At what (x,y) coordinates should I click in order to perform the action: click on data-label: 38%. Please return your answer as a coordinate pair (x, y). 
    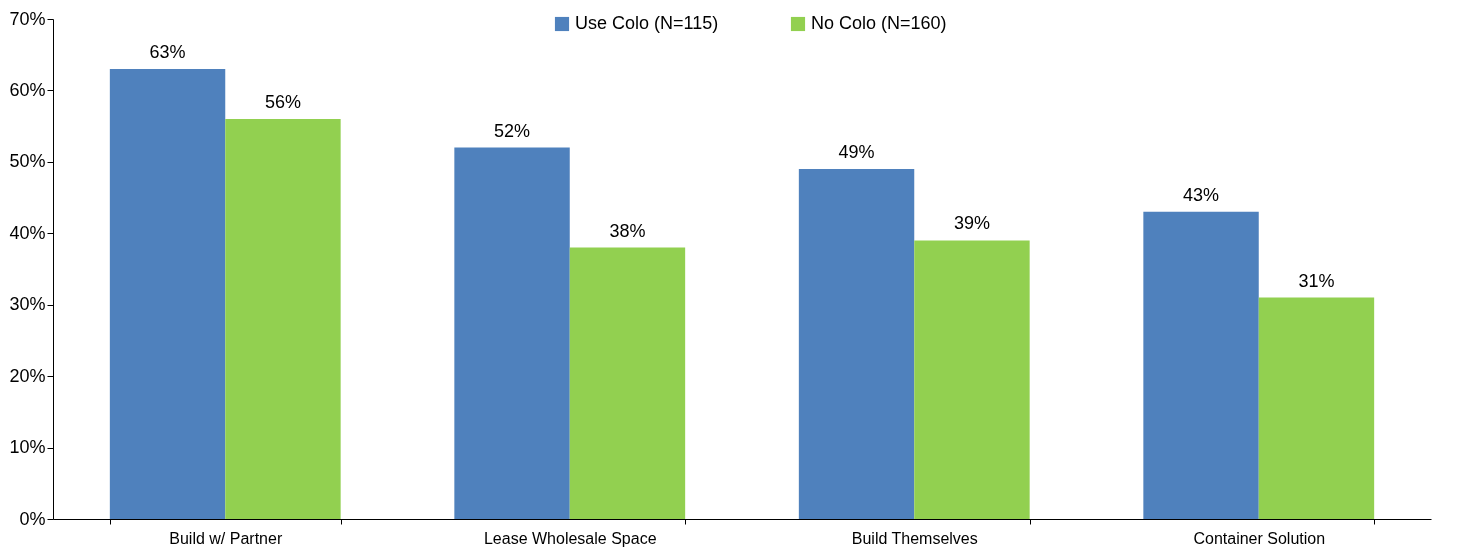
    Looking at the image, I should click on (627, 230).